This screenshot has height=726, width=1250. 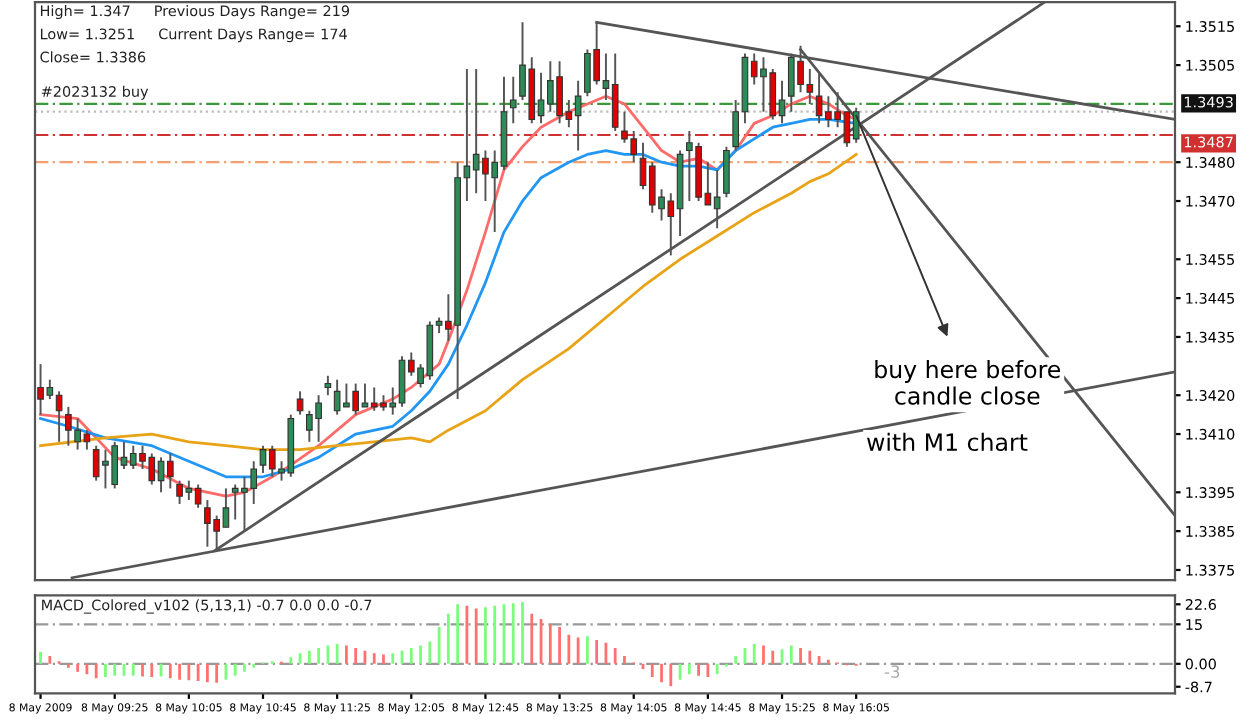 I want to click on annotation: buy here before candle close, so click(x=968, y=382).